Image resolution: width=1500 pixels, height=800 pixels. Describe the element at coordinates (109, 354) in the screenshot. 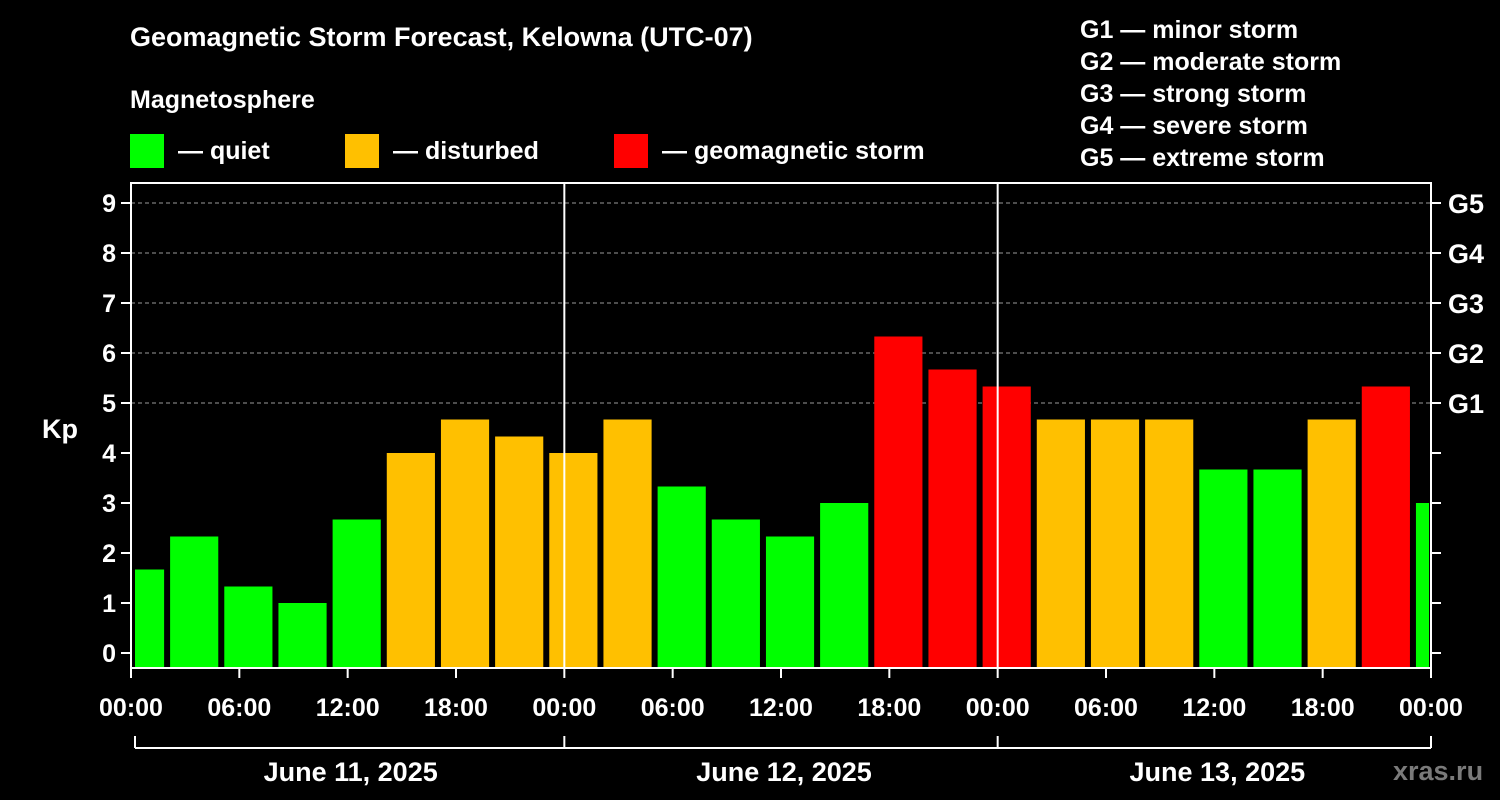

I see `y-tick-label: 6` at that location.